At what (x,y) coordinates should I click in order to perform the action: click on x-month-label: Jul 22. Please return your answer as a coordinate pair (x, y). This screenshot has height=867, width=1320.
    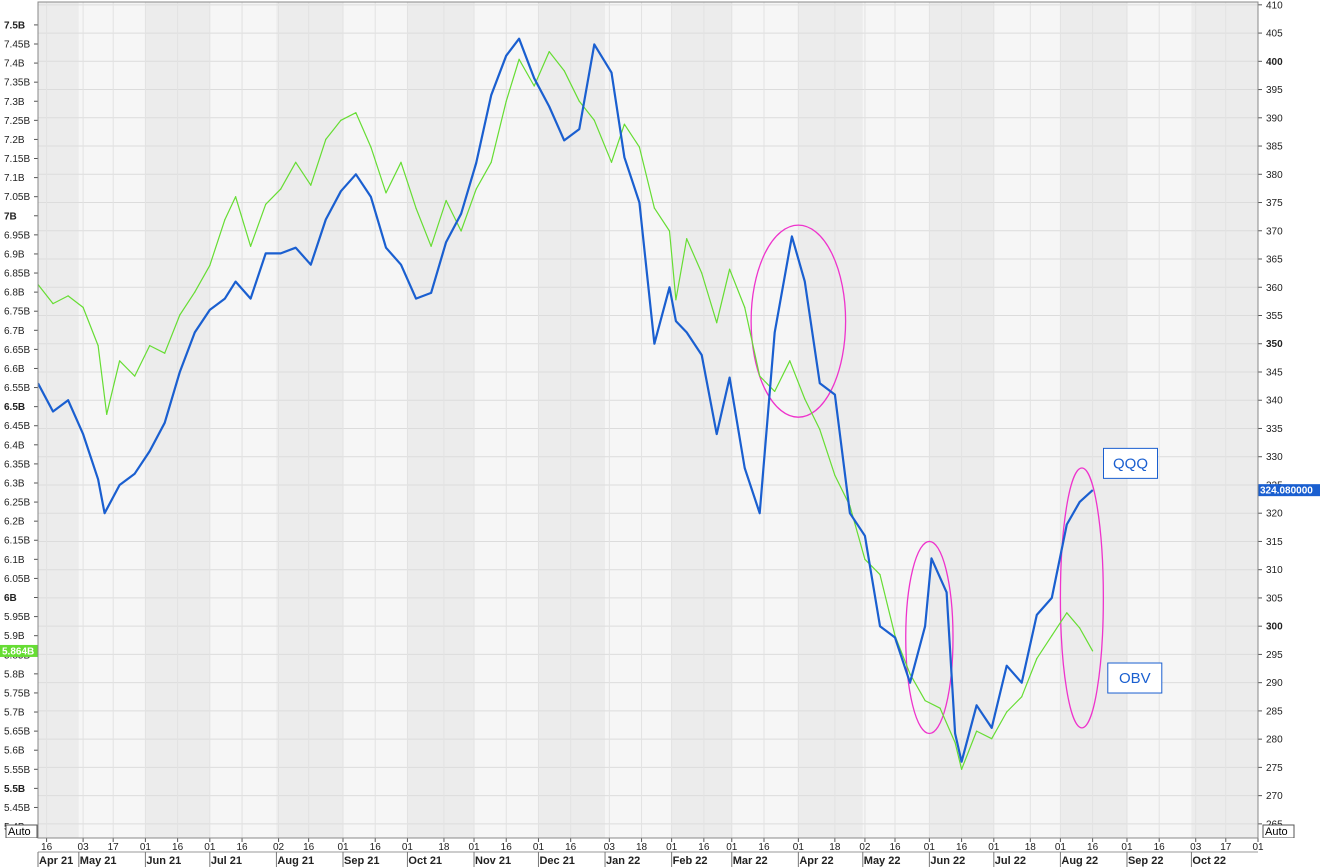
    Looking at the image, I should click on (1010, 861).